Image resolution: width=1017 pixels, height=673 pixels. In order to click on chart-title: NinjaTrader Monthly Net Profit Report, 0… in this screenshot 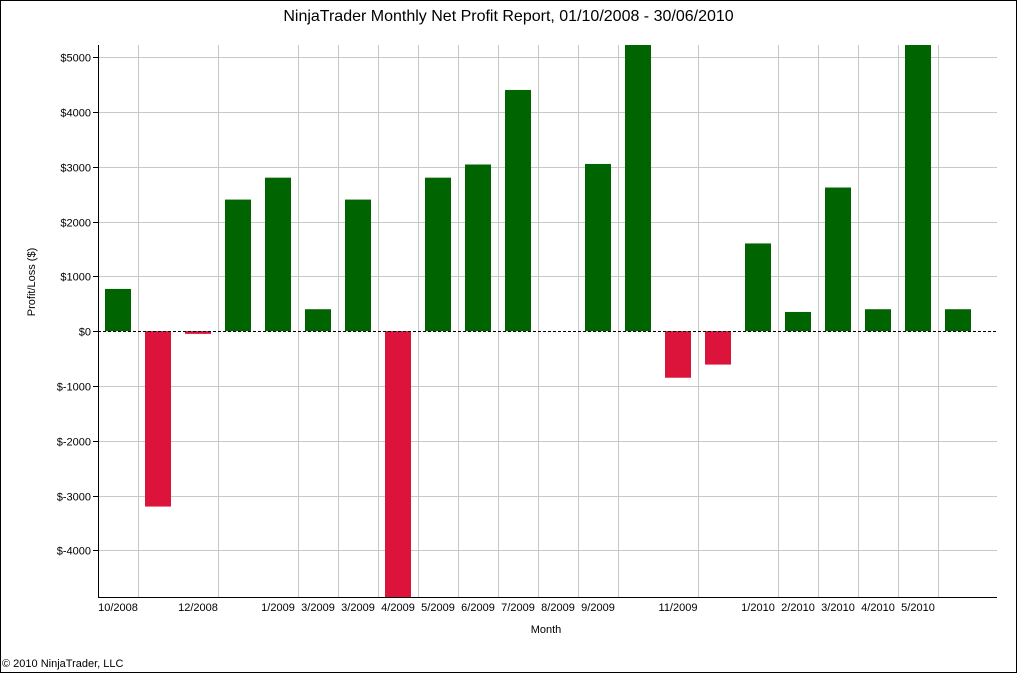, I will do `click(508, 16)`.